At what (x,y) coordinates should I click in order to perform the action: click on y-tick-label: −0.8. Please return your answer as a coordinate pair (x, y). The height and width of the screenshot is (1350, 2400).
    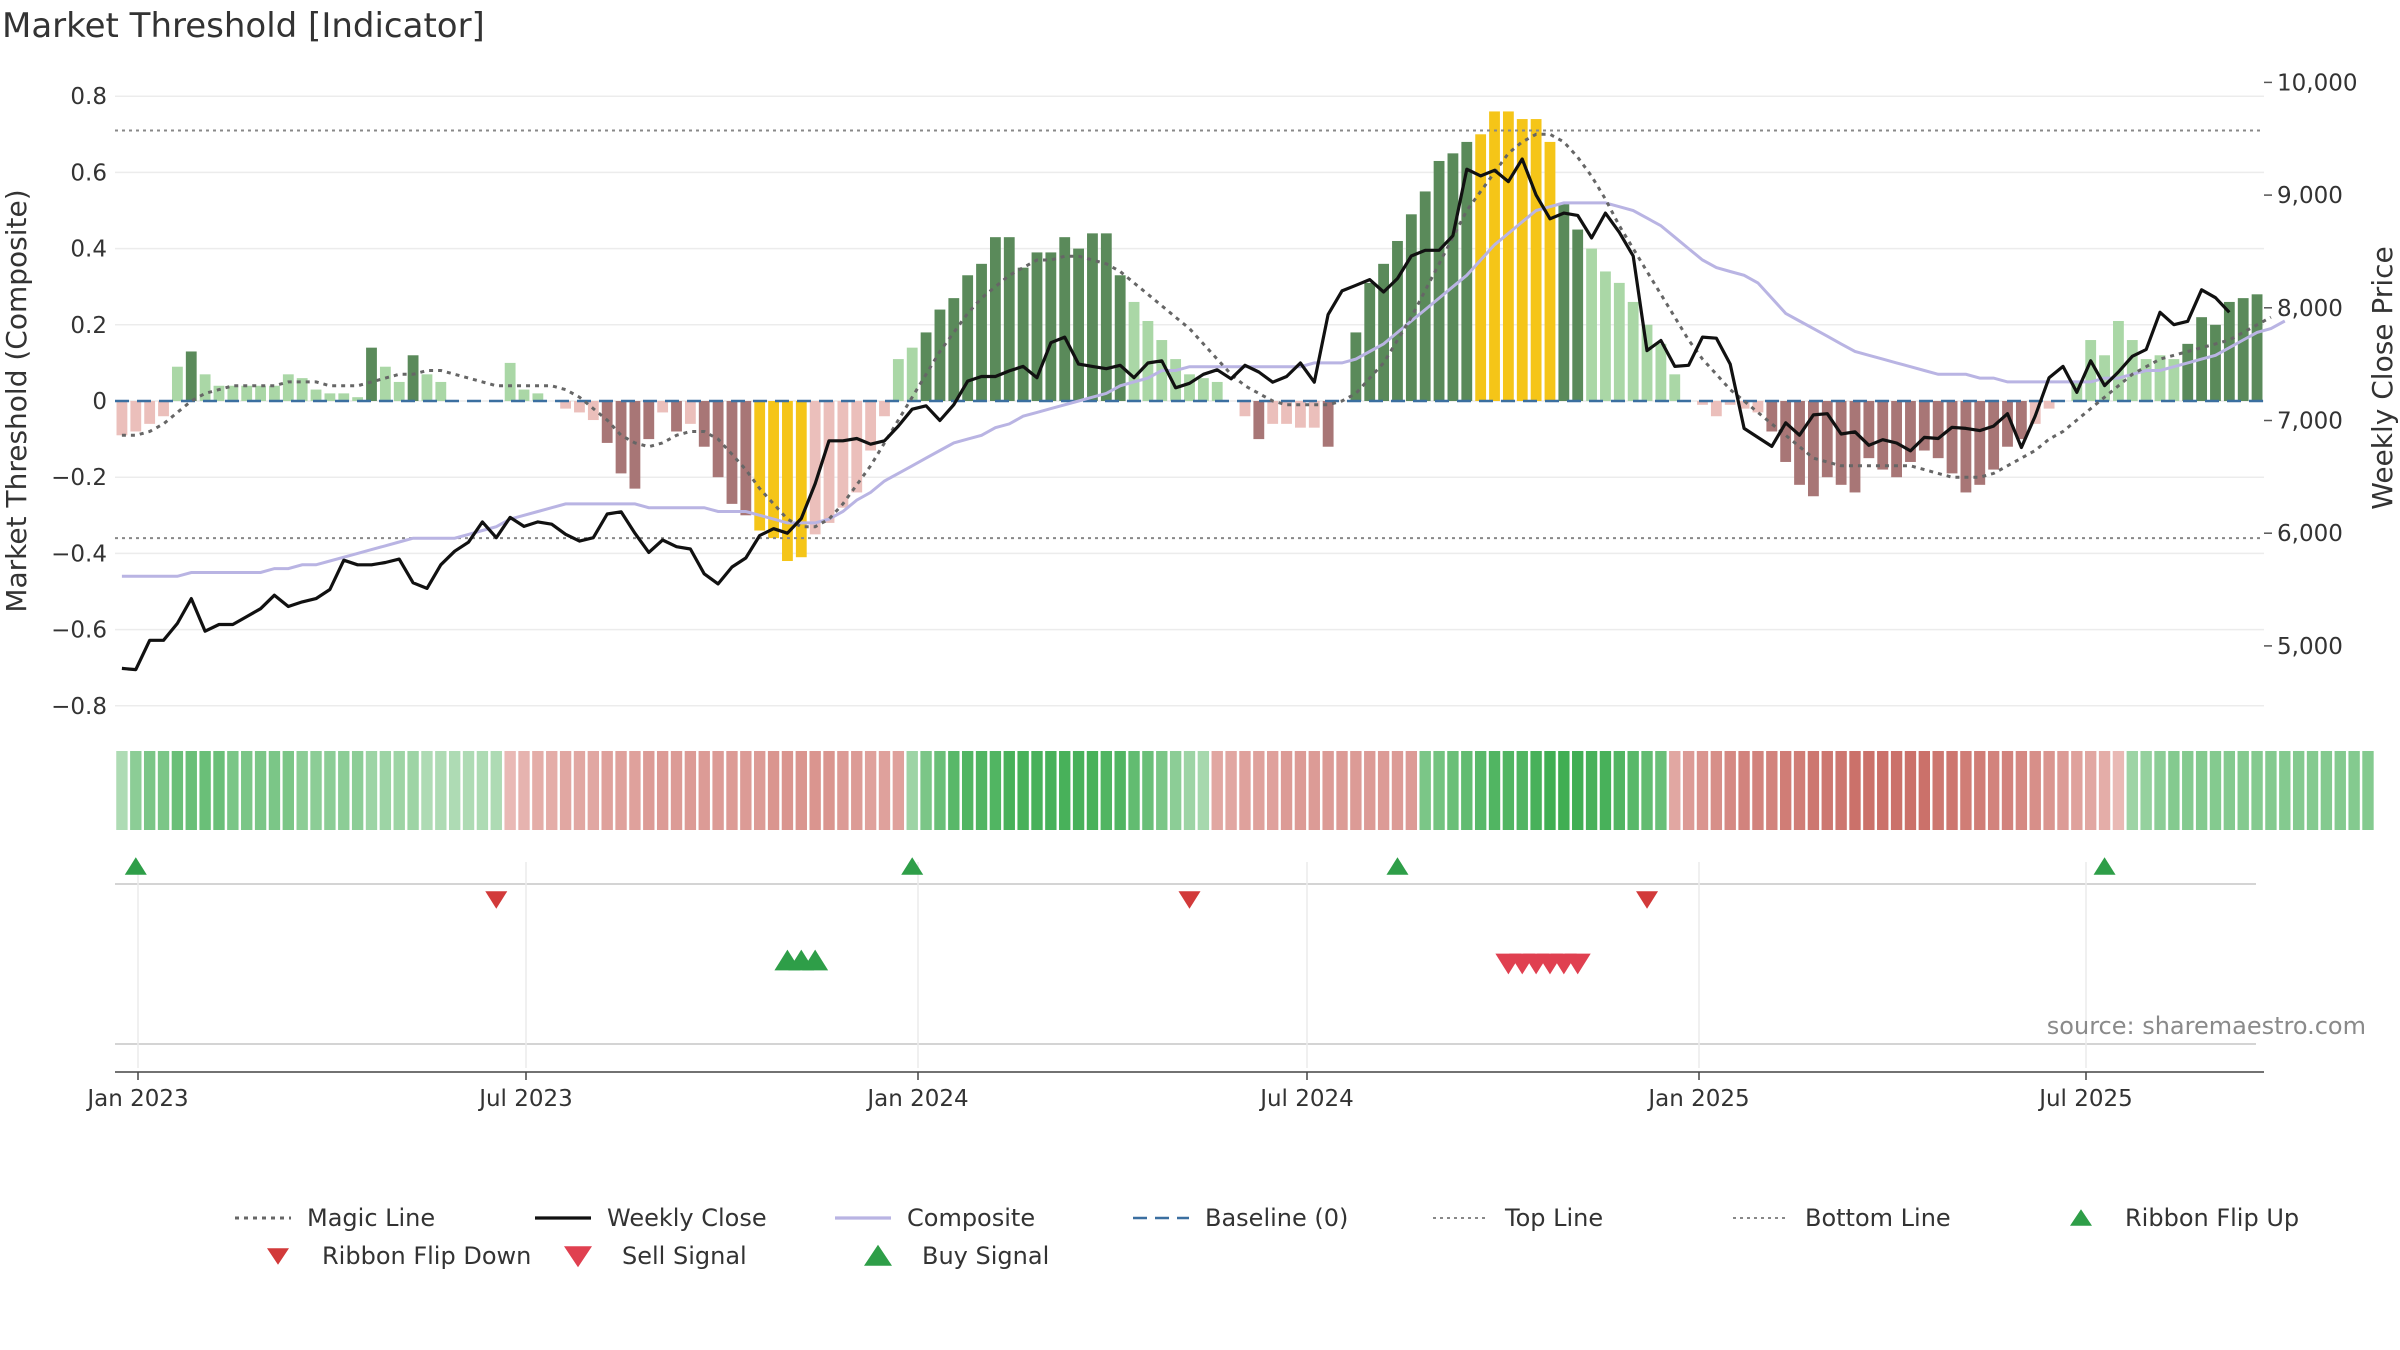
    Looking at the image, I should click on (79, 707).